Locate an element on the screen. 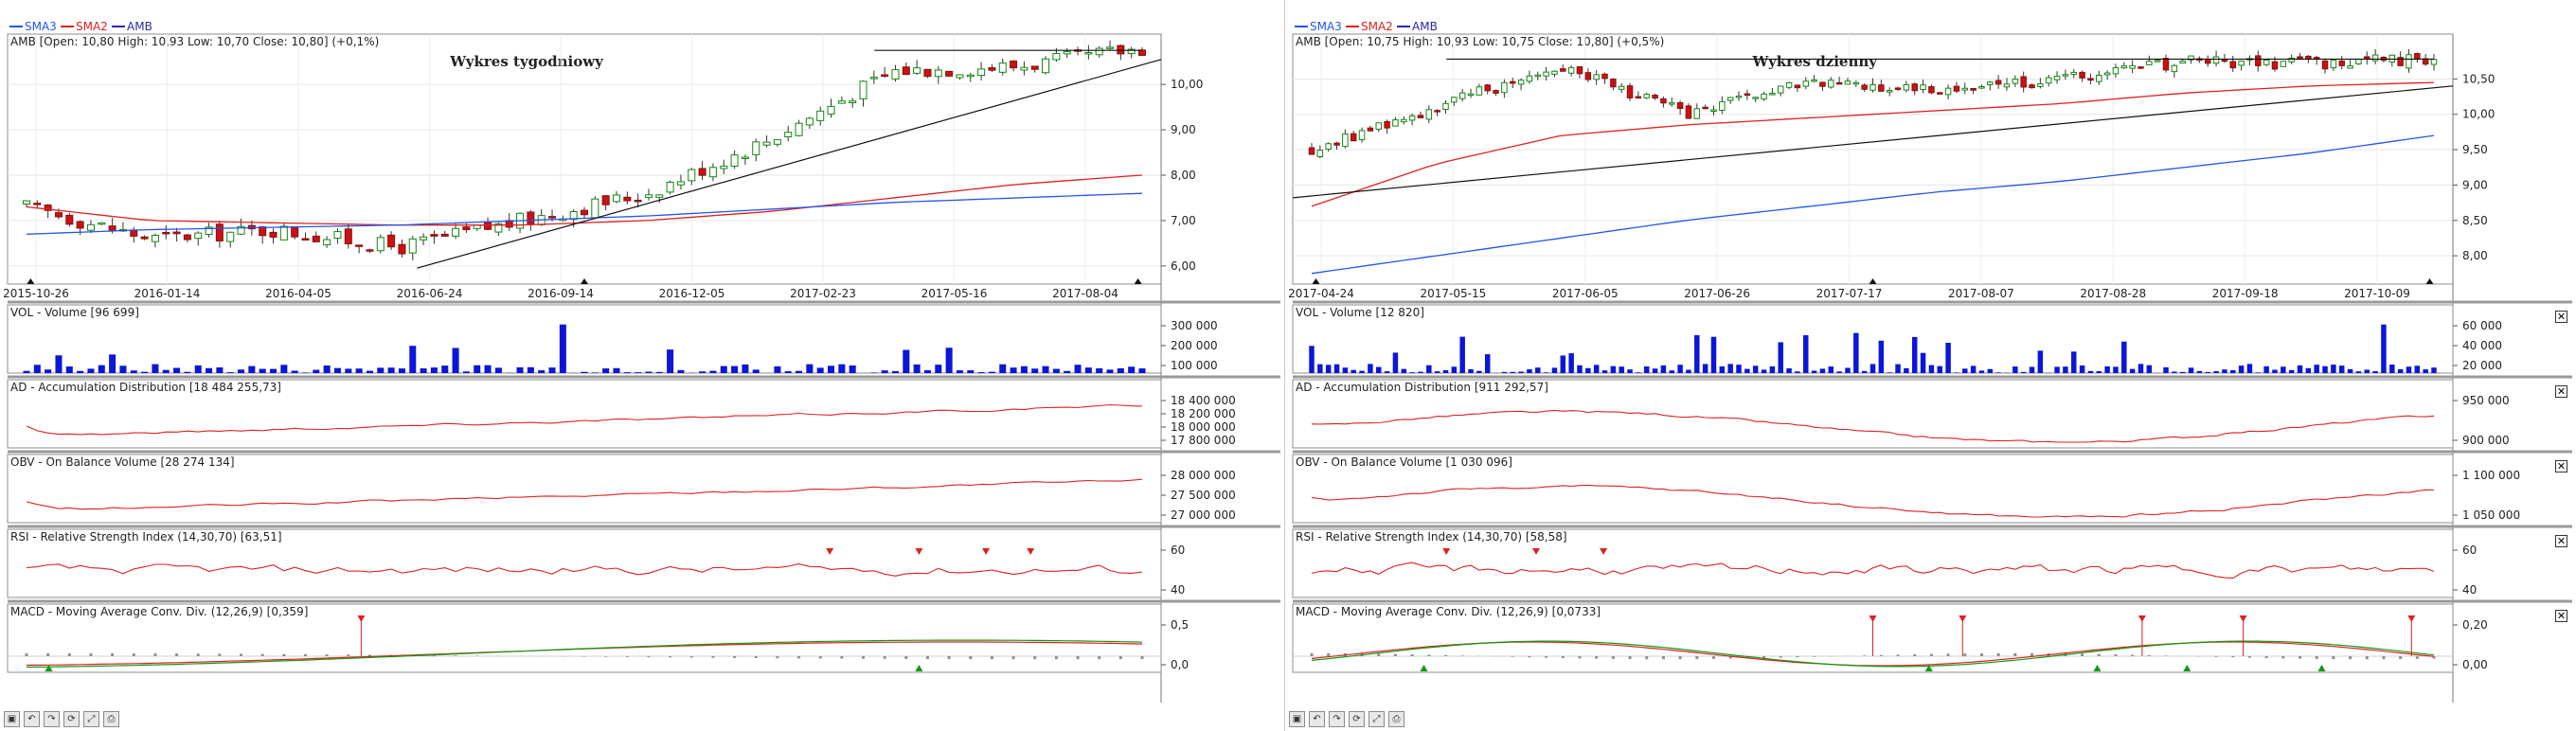 This screenshot has height=731, width=2576. indicator-tick-label: 100 000 is located at coordinates (1194, 365).